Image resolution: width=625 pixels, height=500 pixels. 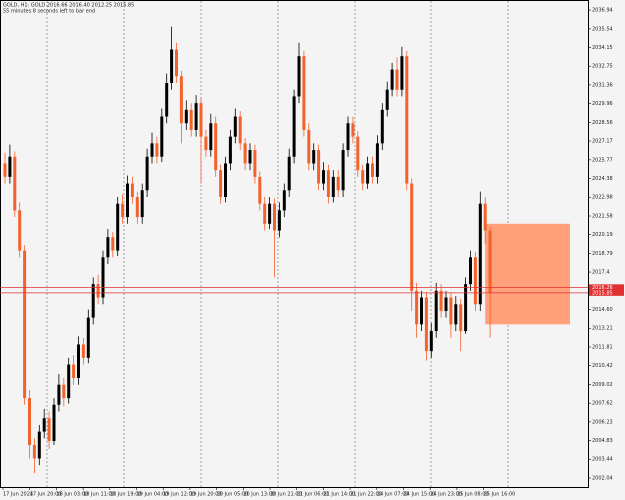 I want to click on x-tick-label: 25 Jun 16:00, so click(x=500, y=495).